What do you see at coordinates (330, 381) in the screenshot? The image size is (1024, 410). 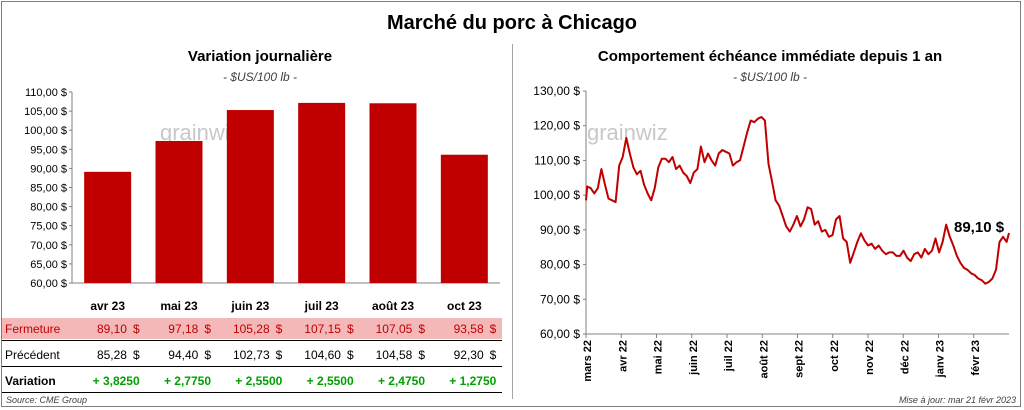 I see `cell-value: + 2,5500` at bounding box center [330, 381].